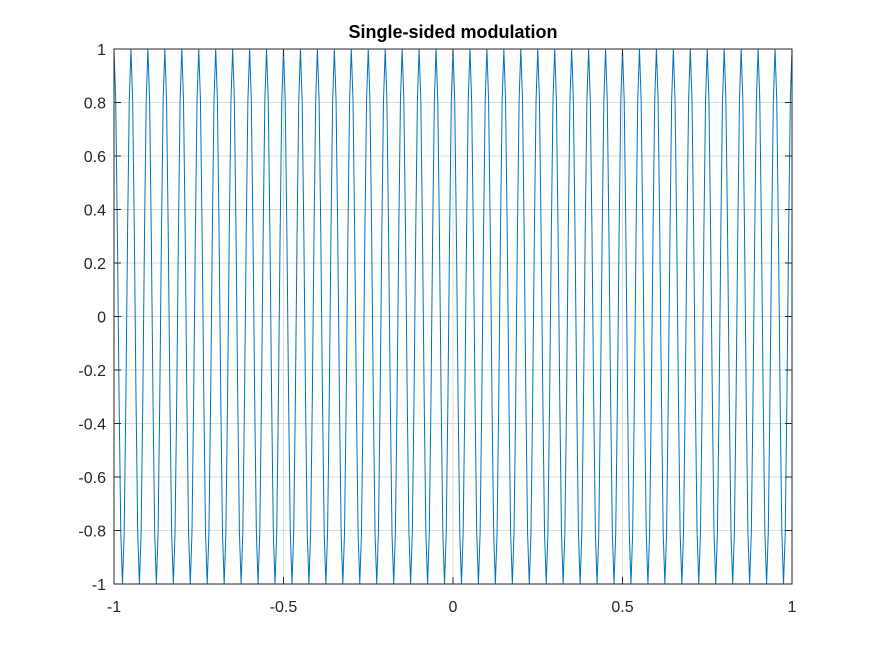  I want to click on y-tick-label: 0.8, so click(95, 104).